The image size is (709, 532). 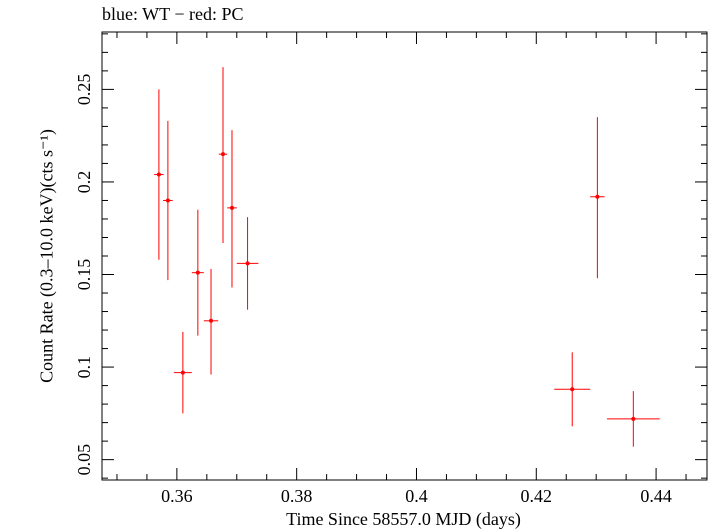 What do you see at coordinates (84, 90) in the screenshot?
I see `y-tick-label: 0.25` at bounding box center [84, 90].